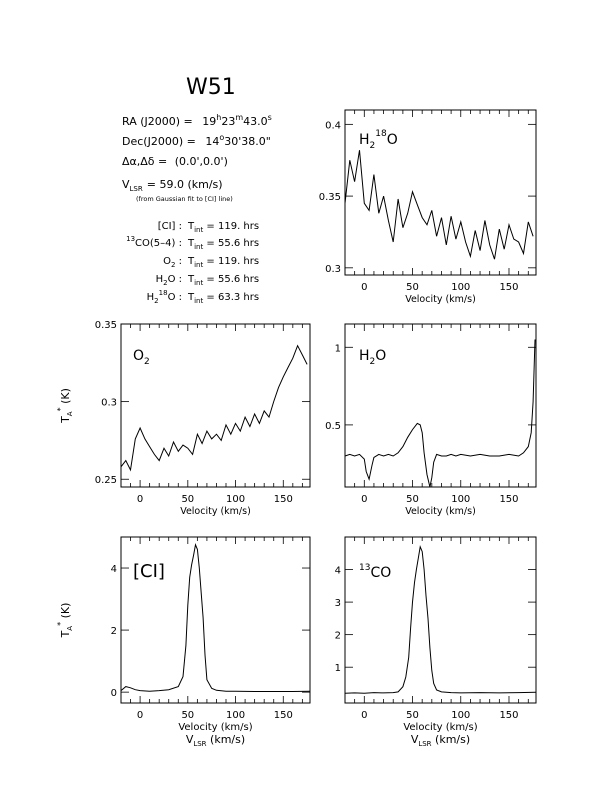  What do you see at coordinates (114, 693) in the screenshot?
I see `y-tick-label: 0` at bounding box center [114, 693].